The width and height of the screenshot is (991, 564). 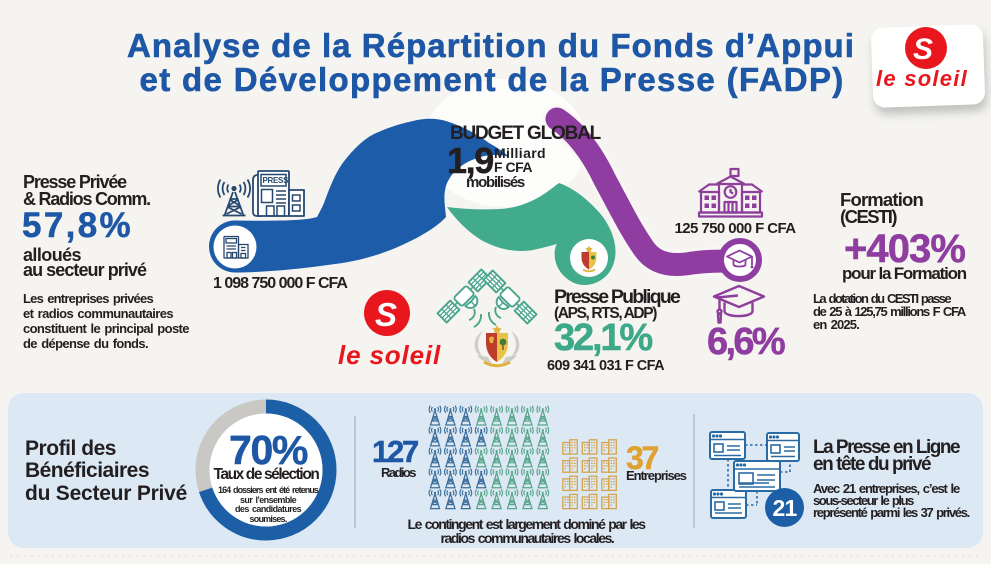 I want to click on svg-text: PRESS, so click(x=276, y=180).